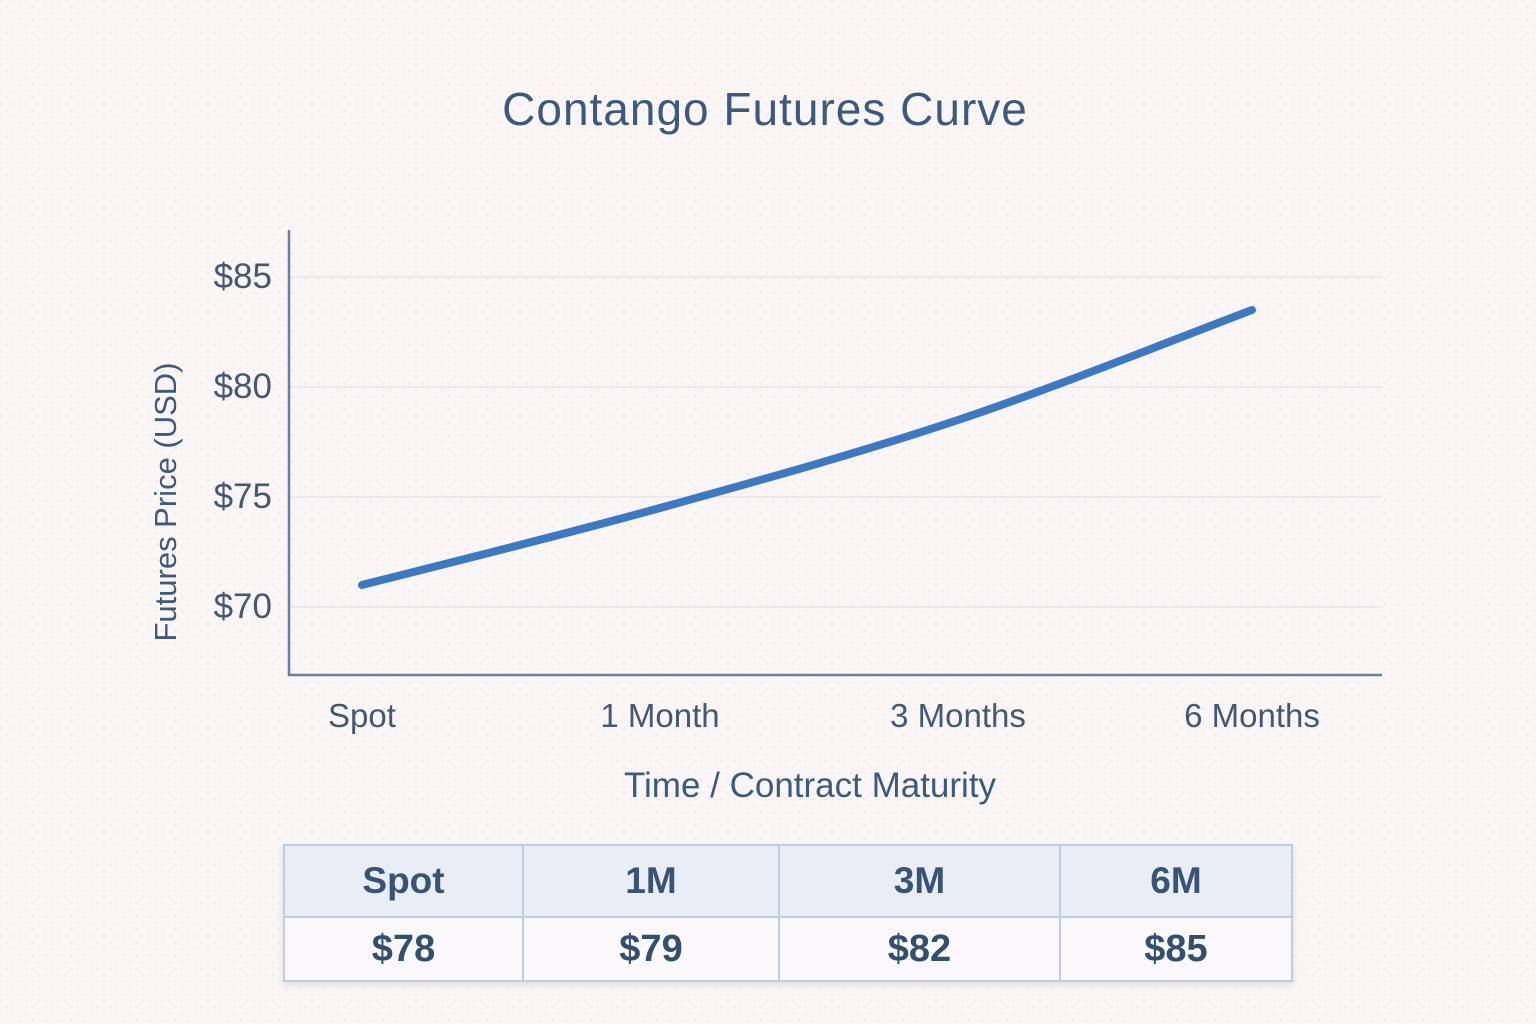 This screenshot has width=1536, height=1024. Describe the element at coordinates (919, 881) in the screenshot. I see `table-header-3m: 3M` at that location.